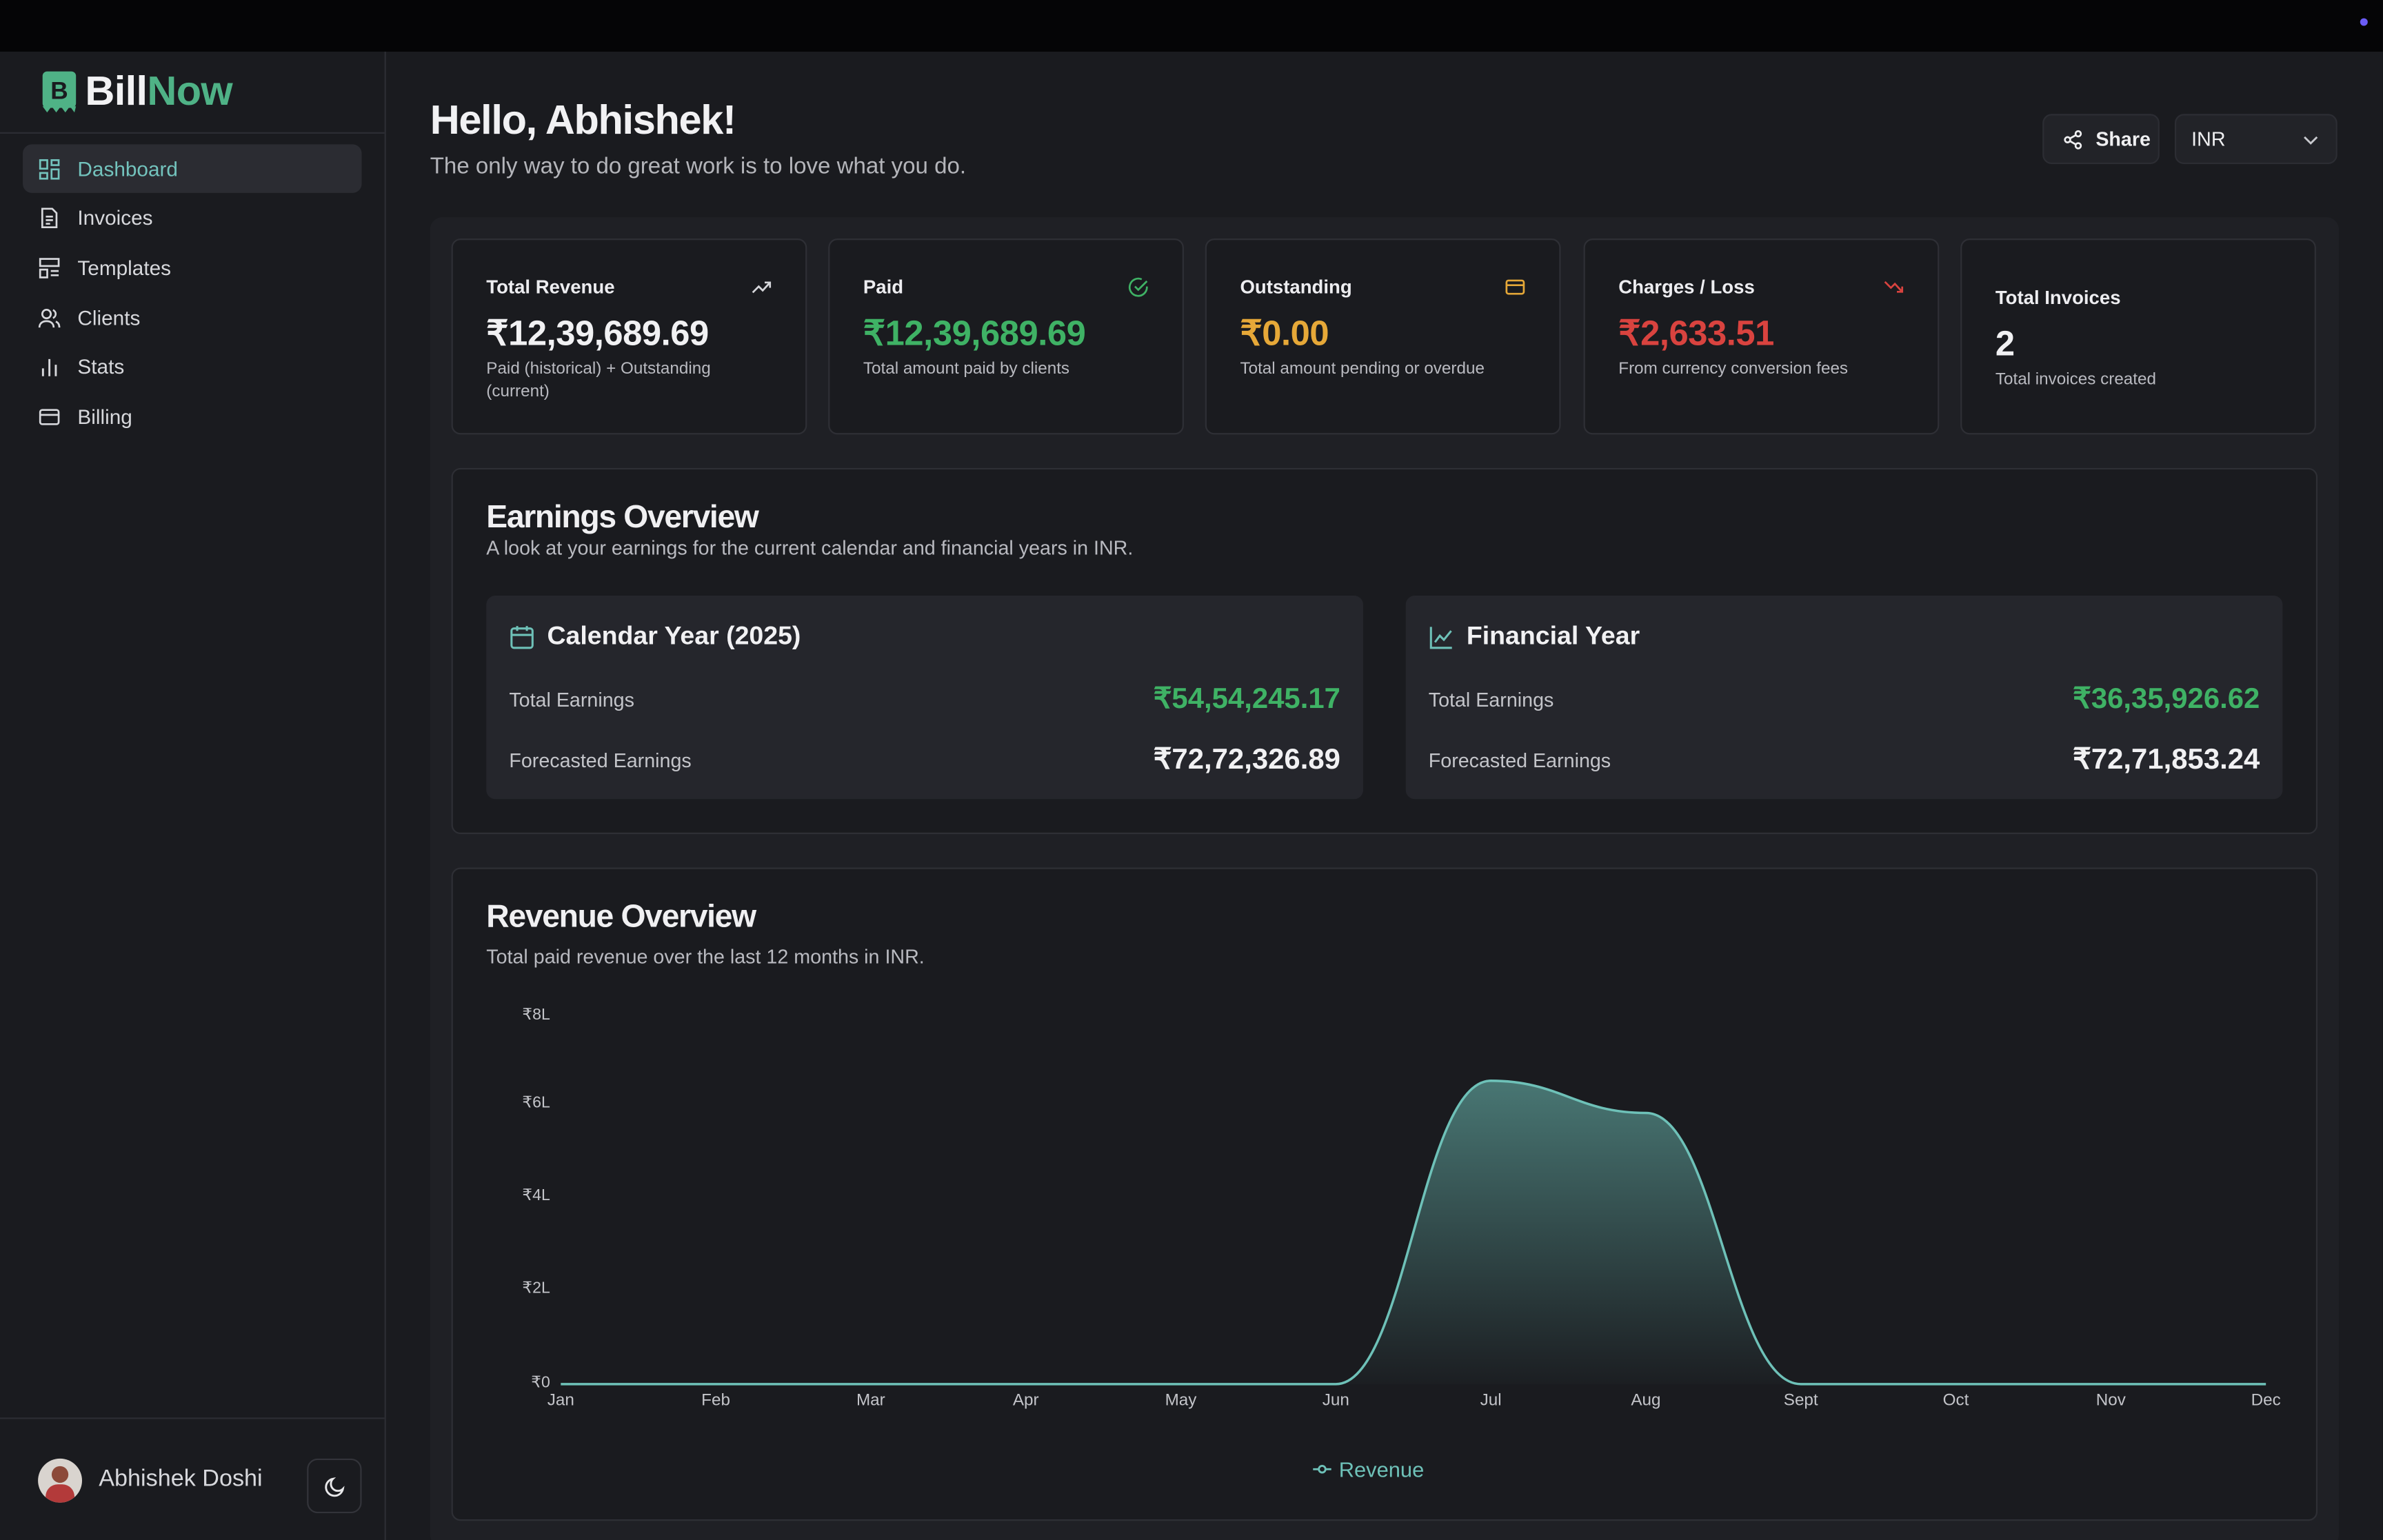  I want to click on stats-icon, so click(49, 368).